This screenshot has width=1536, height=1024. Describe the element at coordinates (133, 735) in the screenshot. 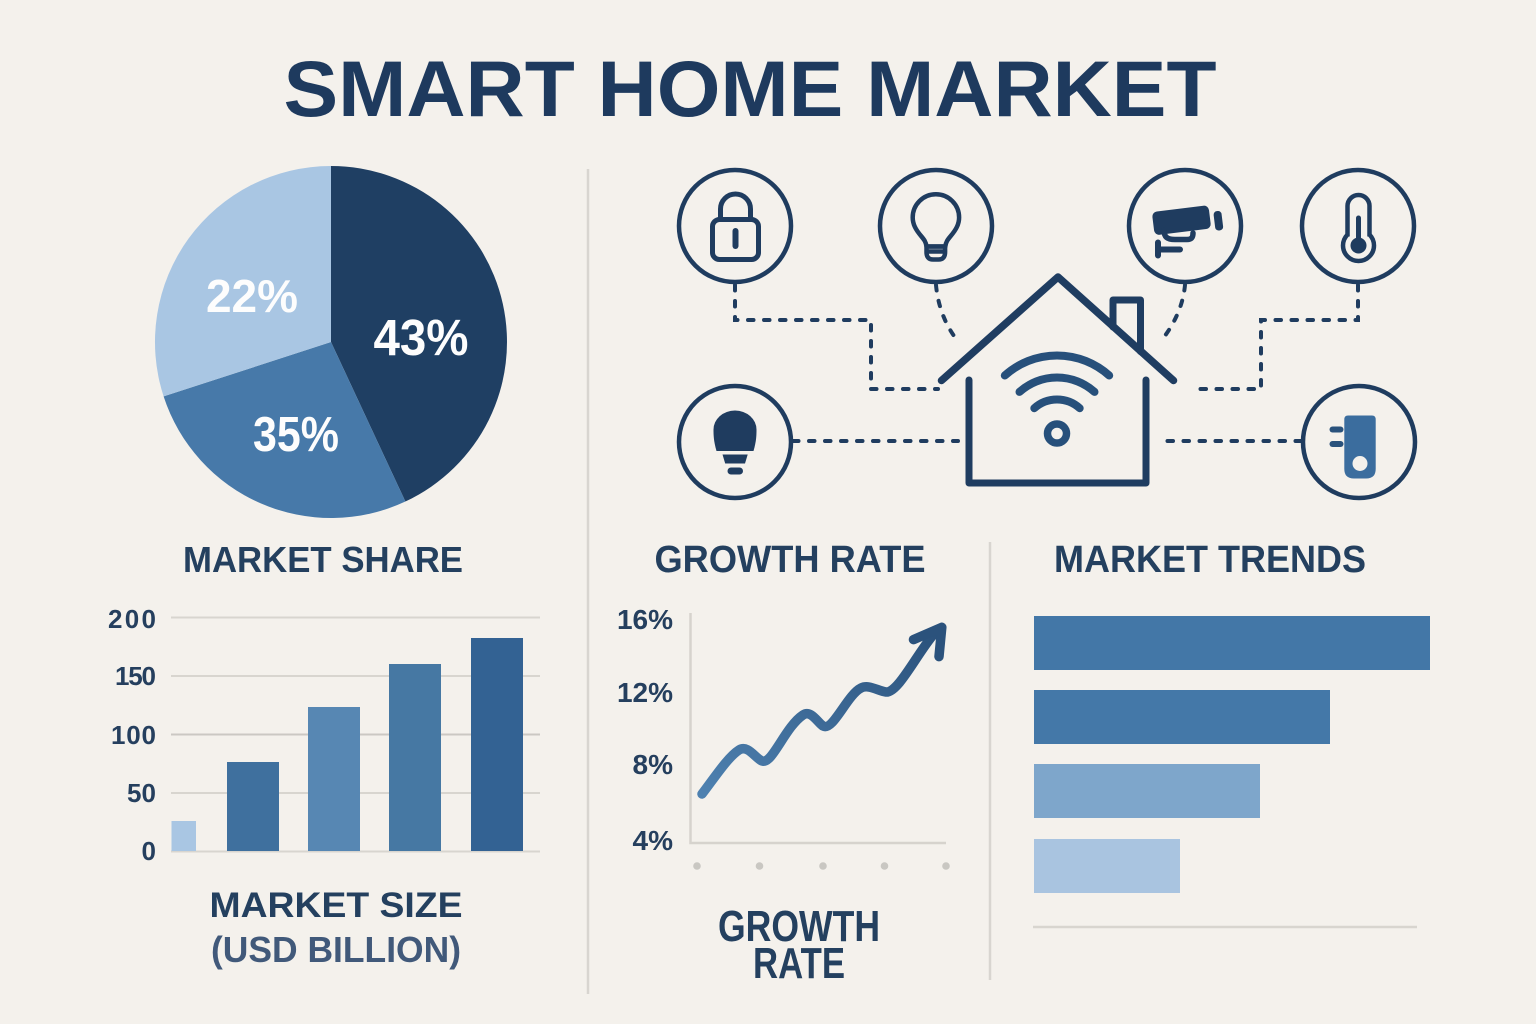

I see `svg-text: 100` at that location.